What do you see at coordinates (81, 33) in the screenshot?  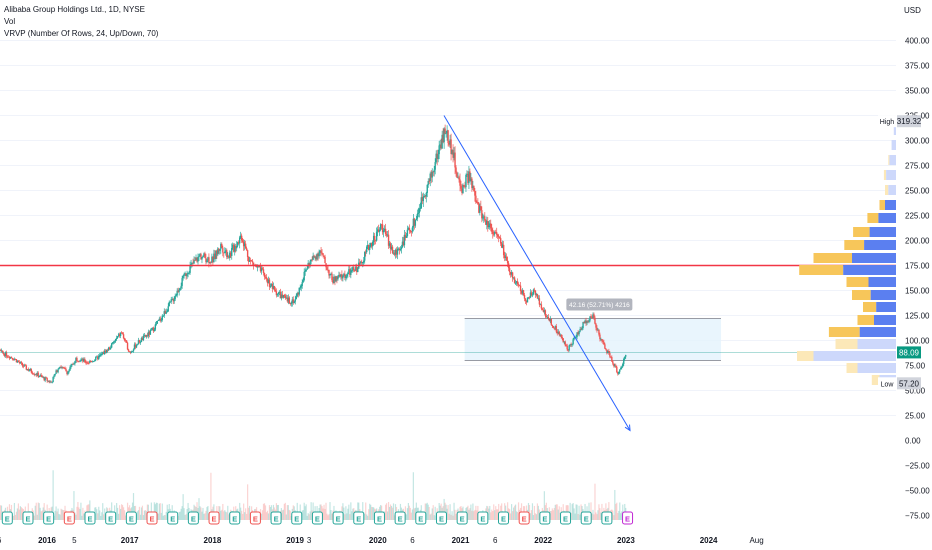 I see `vrvp-indicator-label: VRVP (Number Of Rows, 24, Up/Down, 70)` at bounding box center [81, 33].